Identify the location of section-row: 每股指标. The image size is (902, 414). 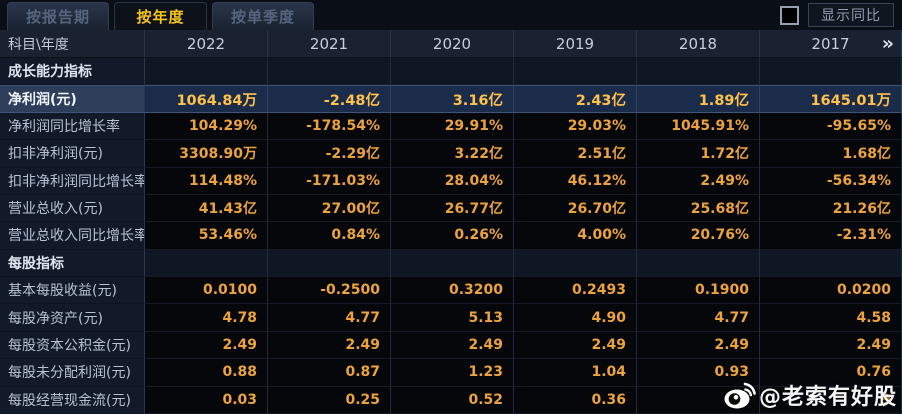
(451, 263).